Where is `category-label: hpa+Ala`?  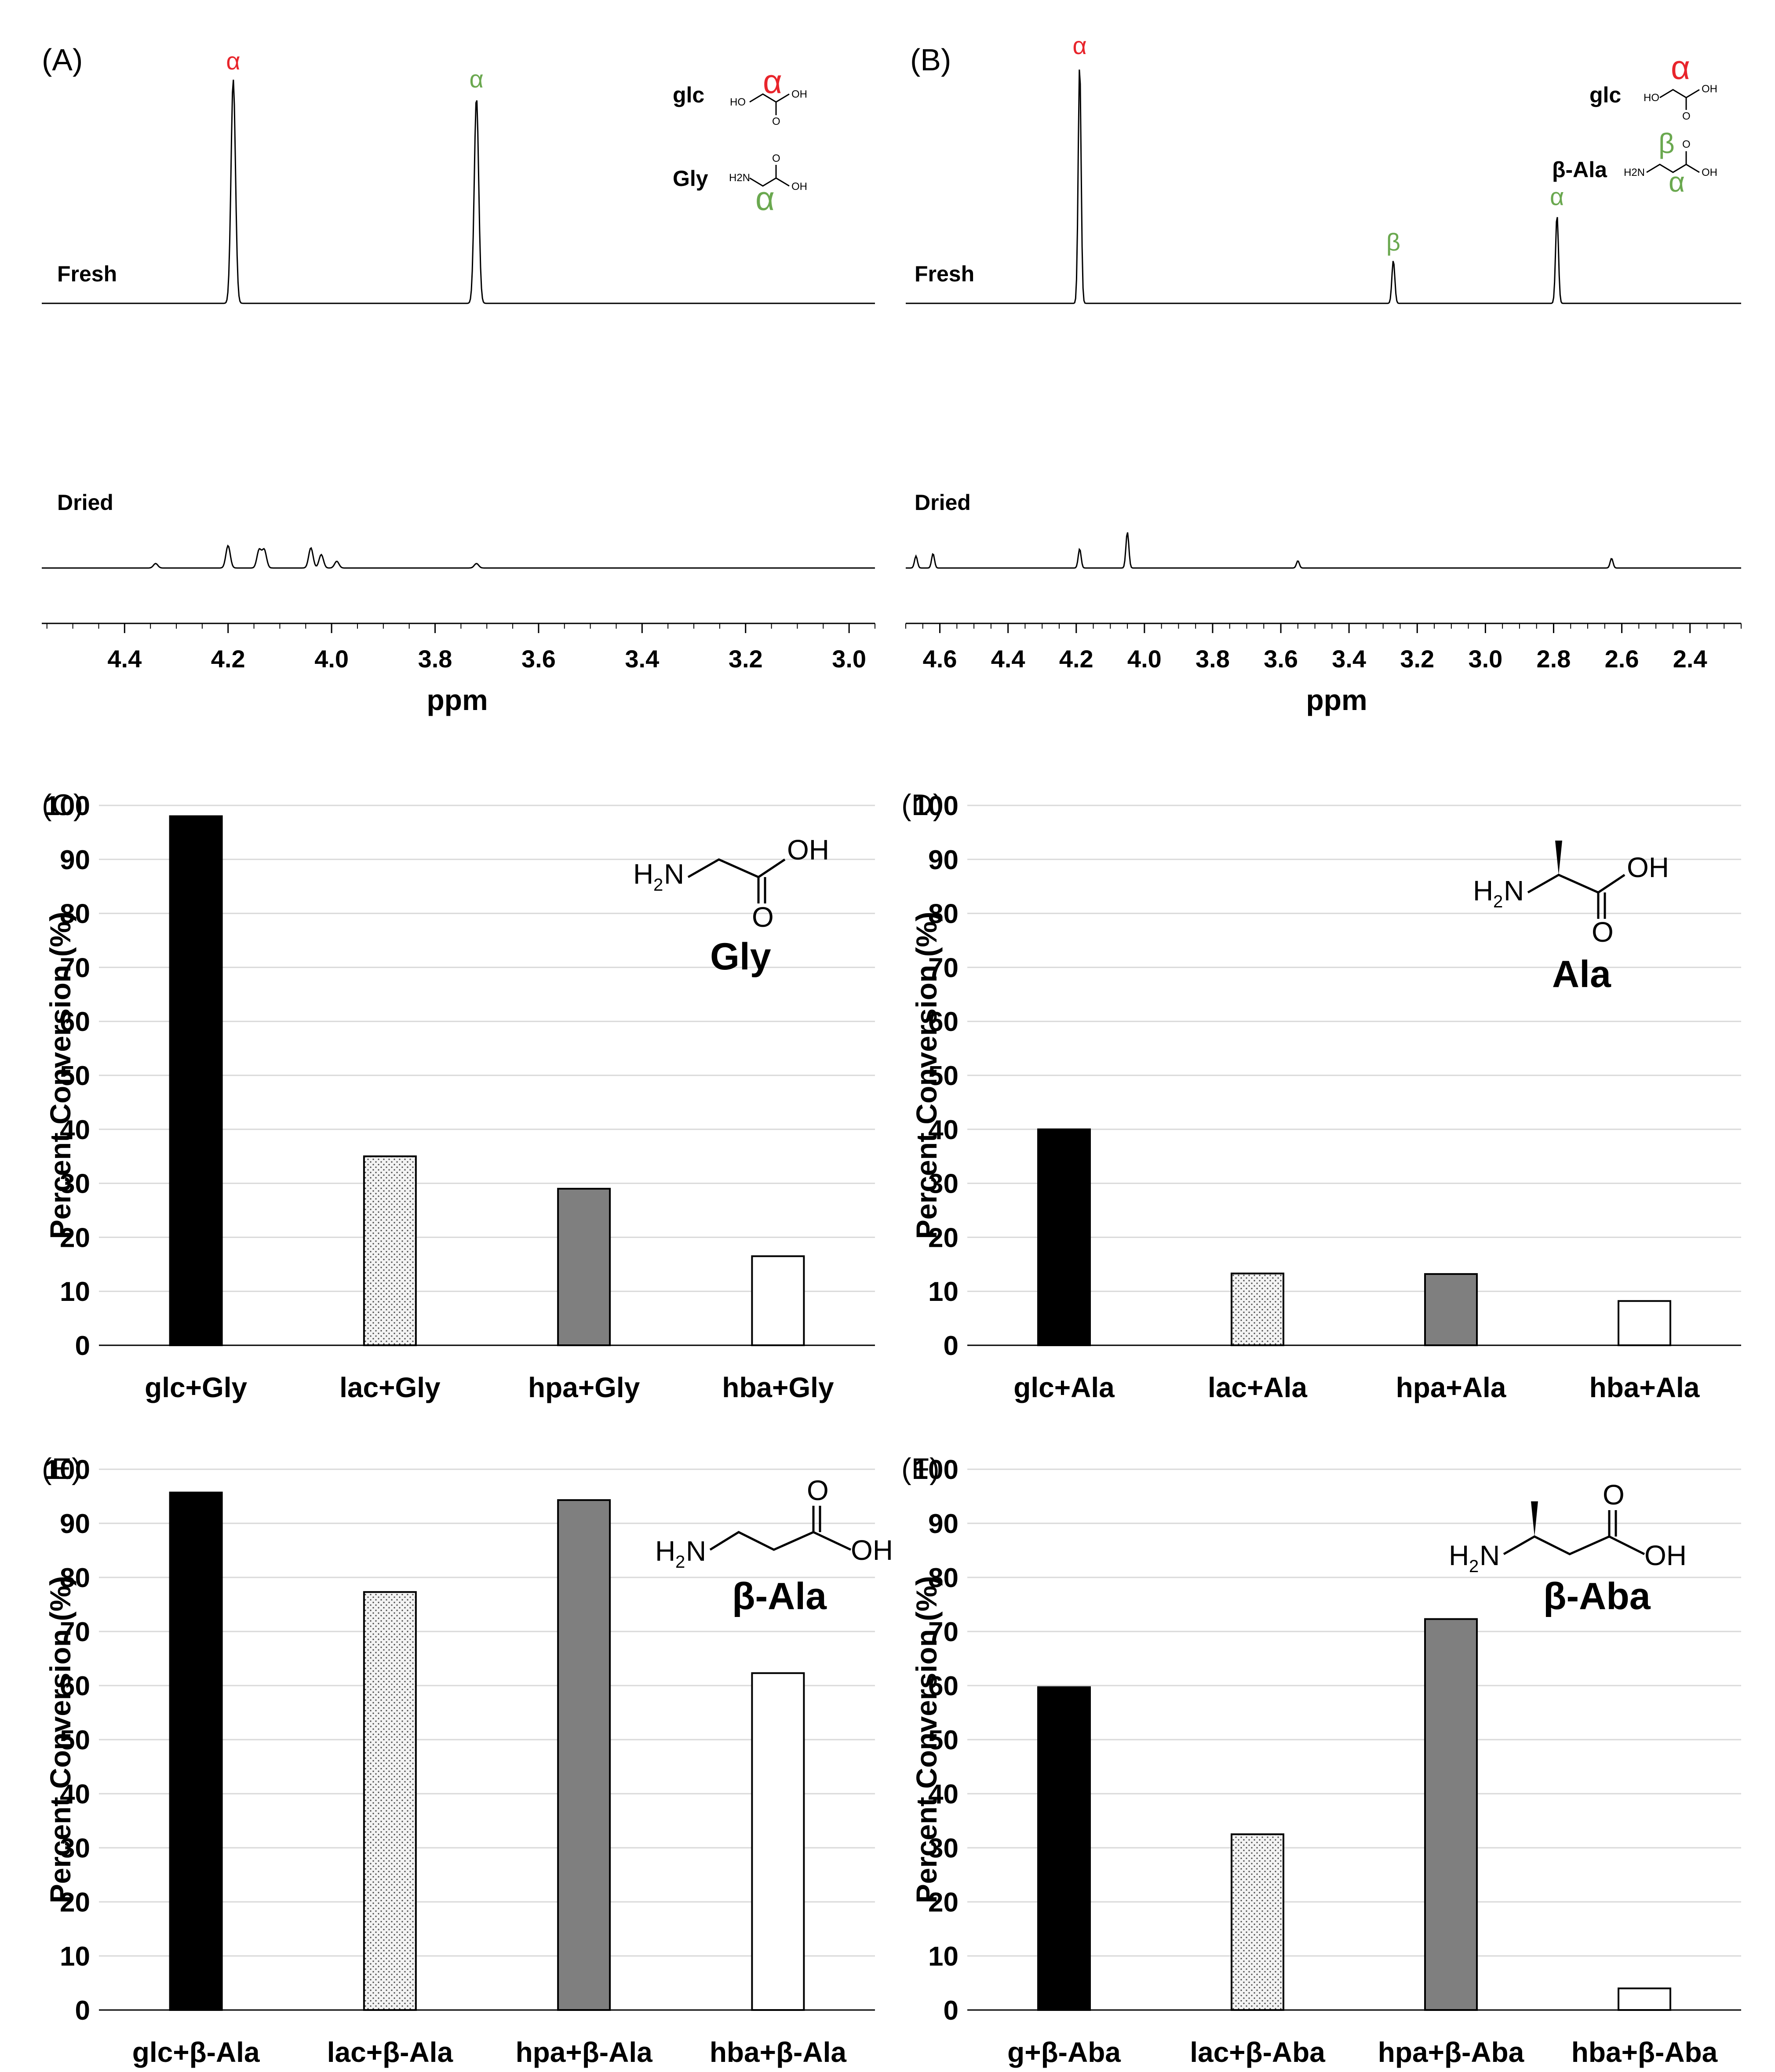
category-label: hpa+Ala is located at coordinates (1451, 1387).